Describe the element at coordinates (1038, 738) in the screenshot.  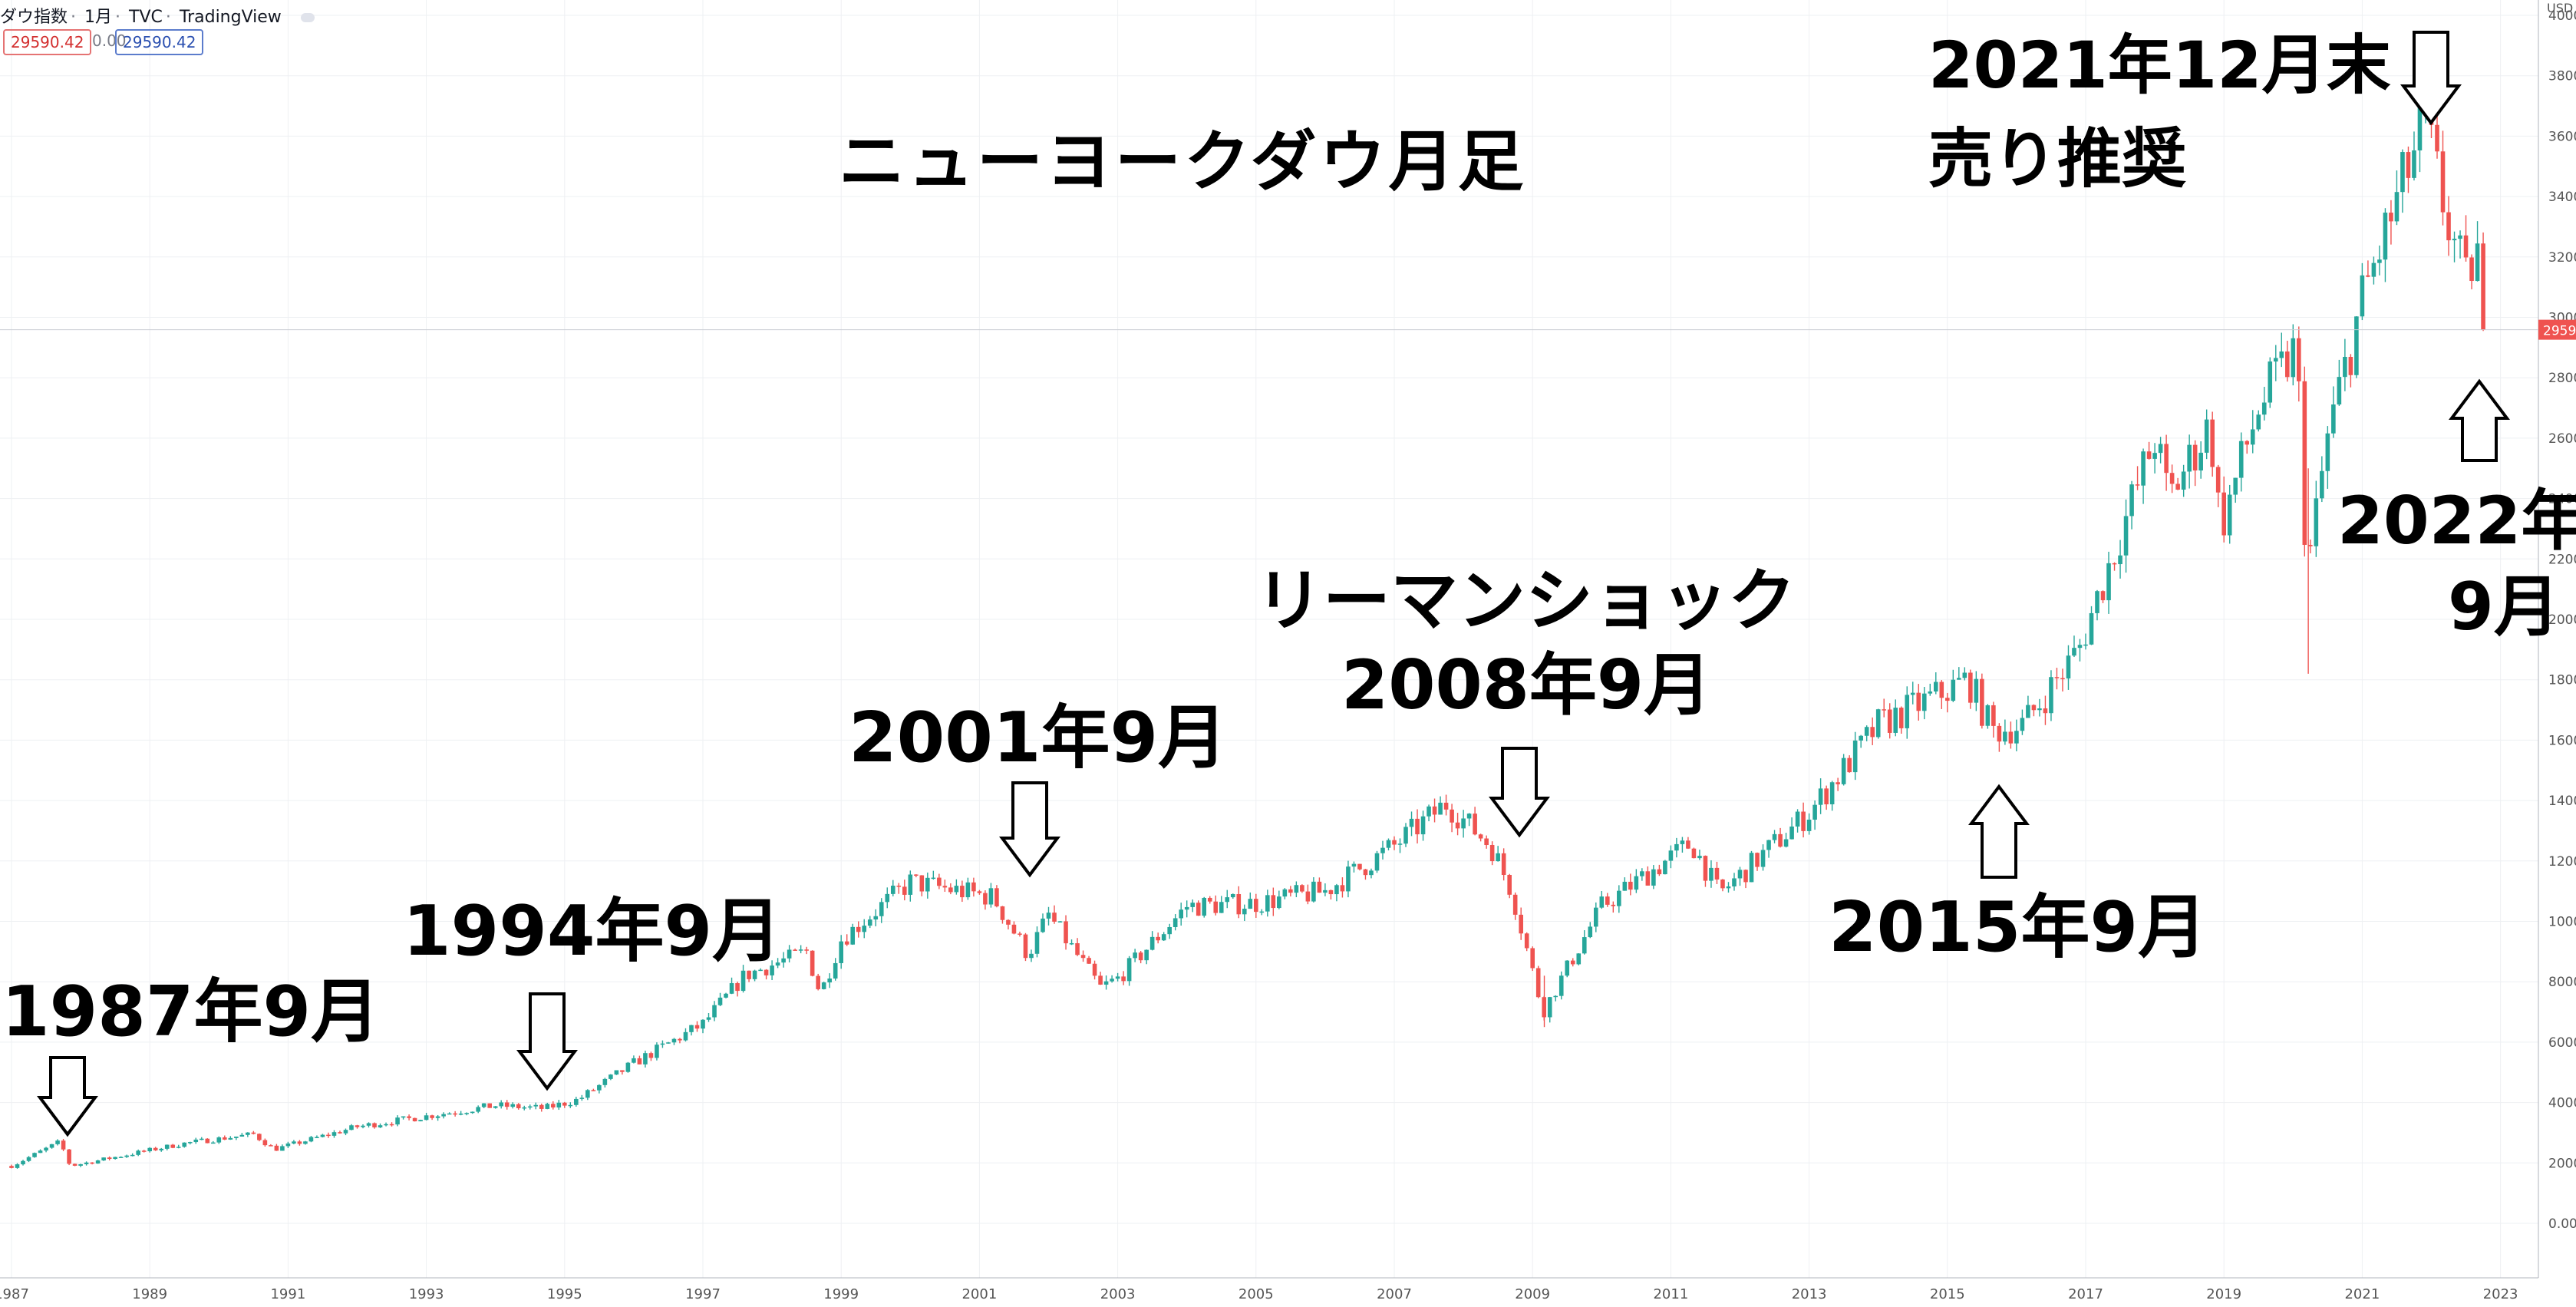
I see `annotation-2001: 2001年9月` at that location.